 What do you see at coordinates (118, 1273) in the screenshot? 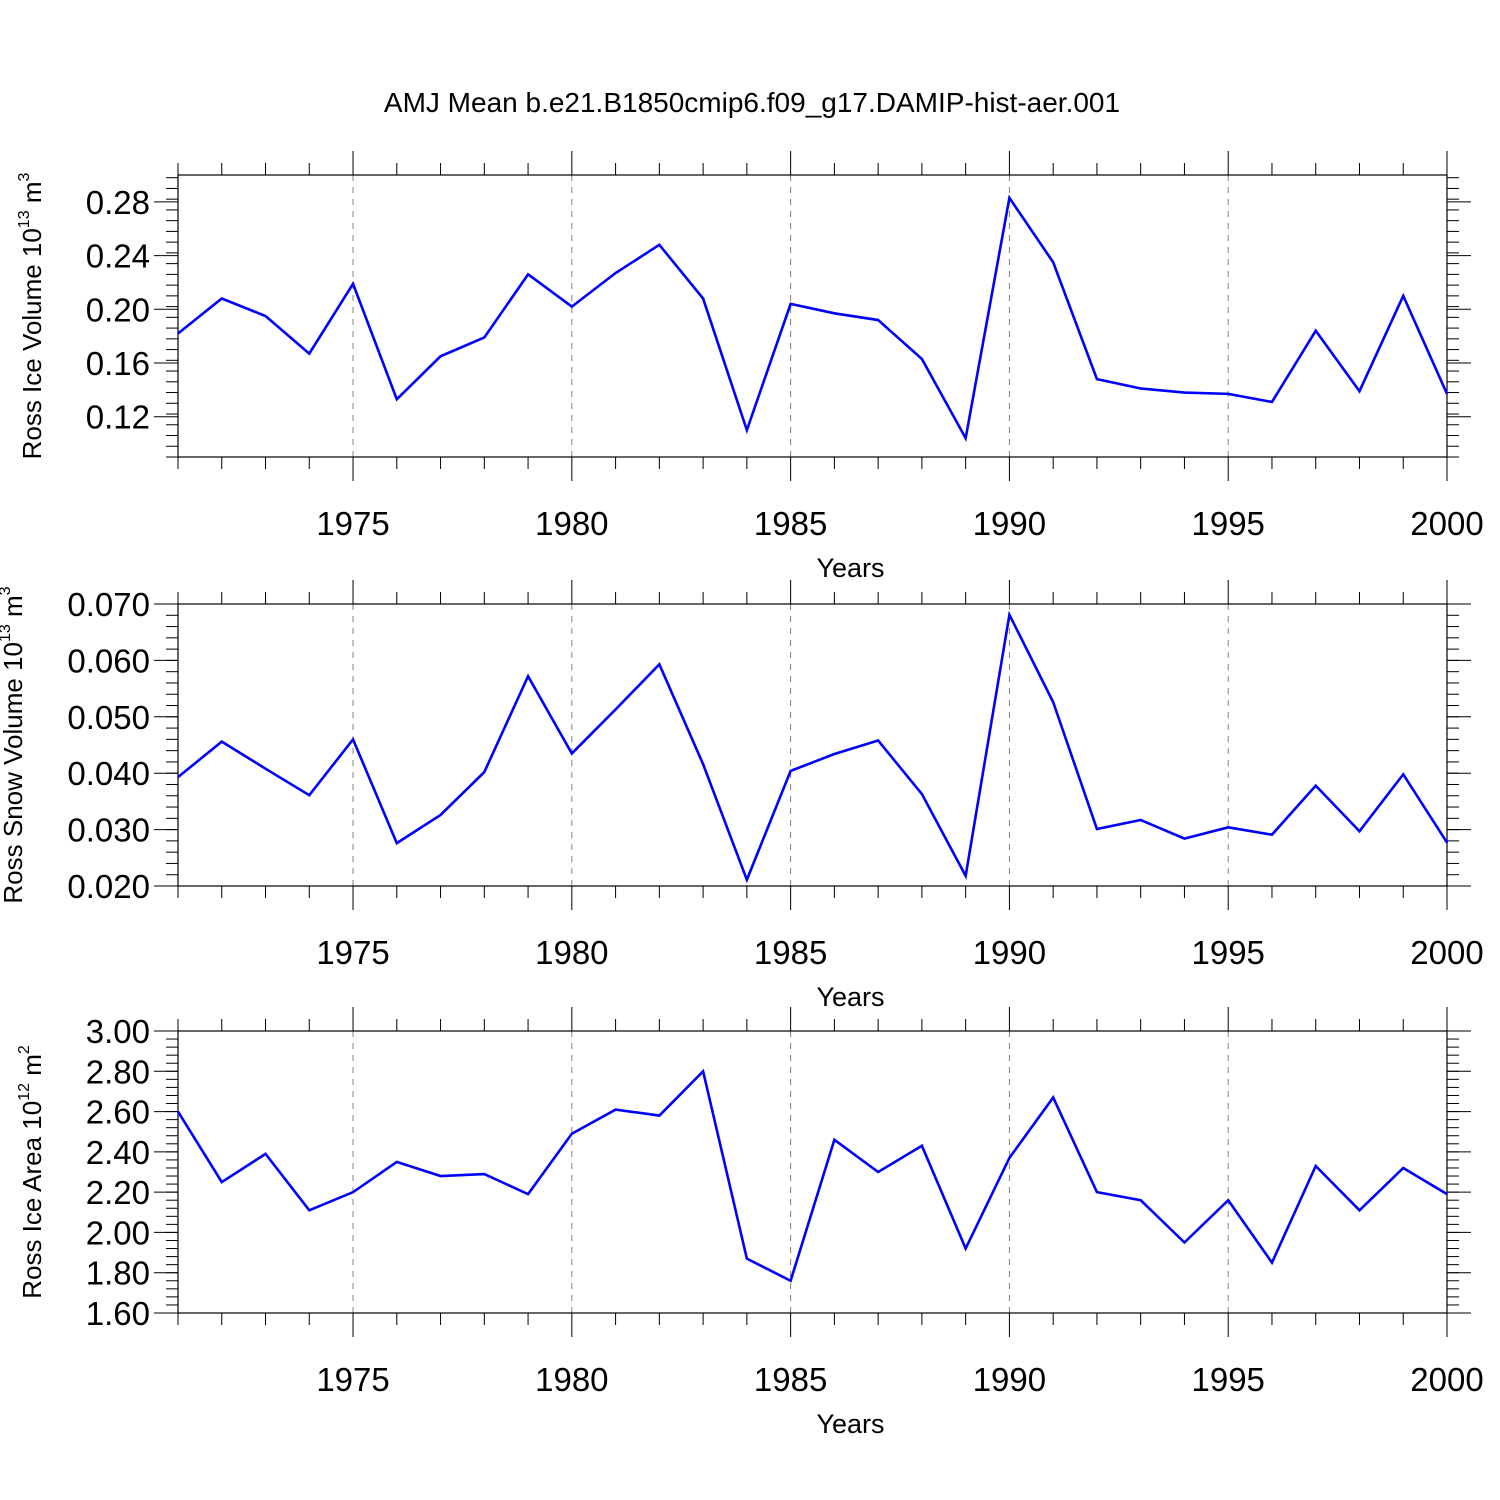
I see `y-tick-label: 1.80` at bounding box center [118, 1273].